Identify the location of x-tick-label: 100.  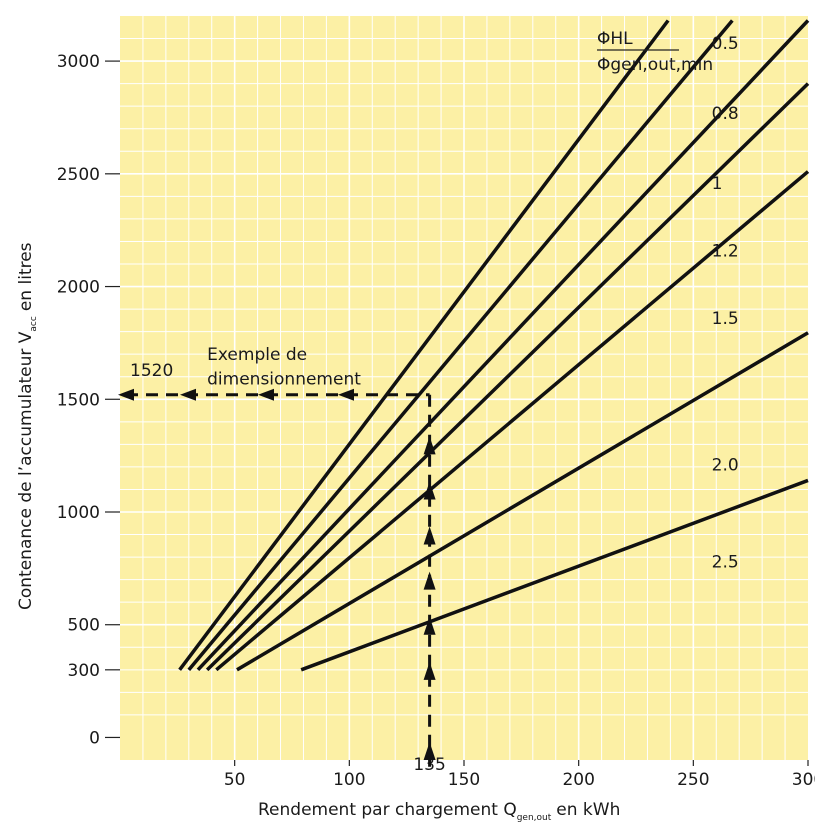
(349, 780).